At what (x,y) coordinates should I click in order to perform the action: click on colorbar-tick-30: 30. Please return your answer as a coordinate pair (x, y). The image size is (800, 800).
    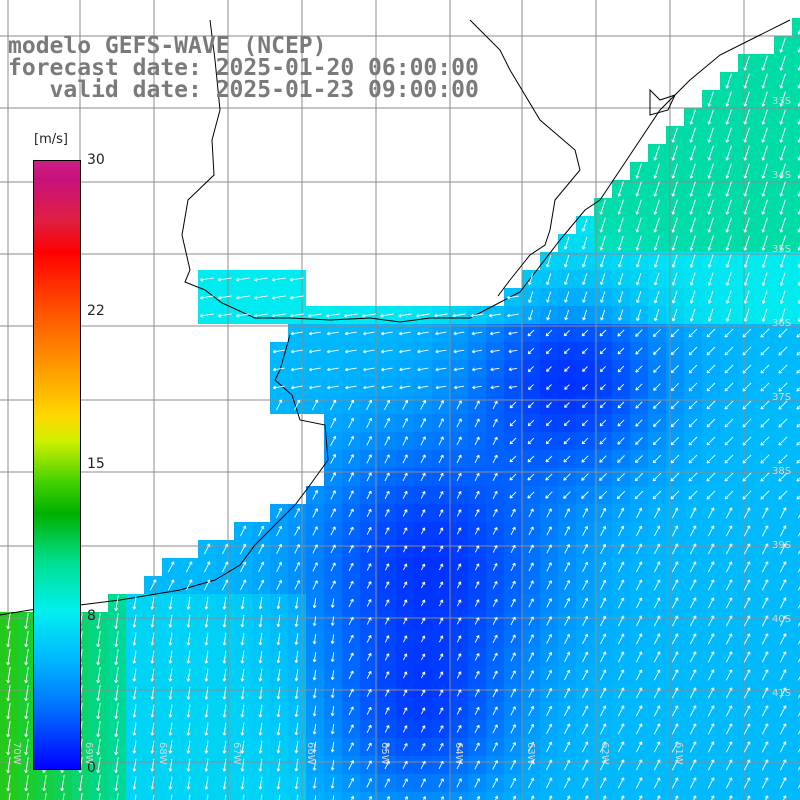
    Looking at the image, I should click on (96, 160).